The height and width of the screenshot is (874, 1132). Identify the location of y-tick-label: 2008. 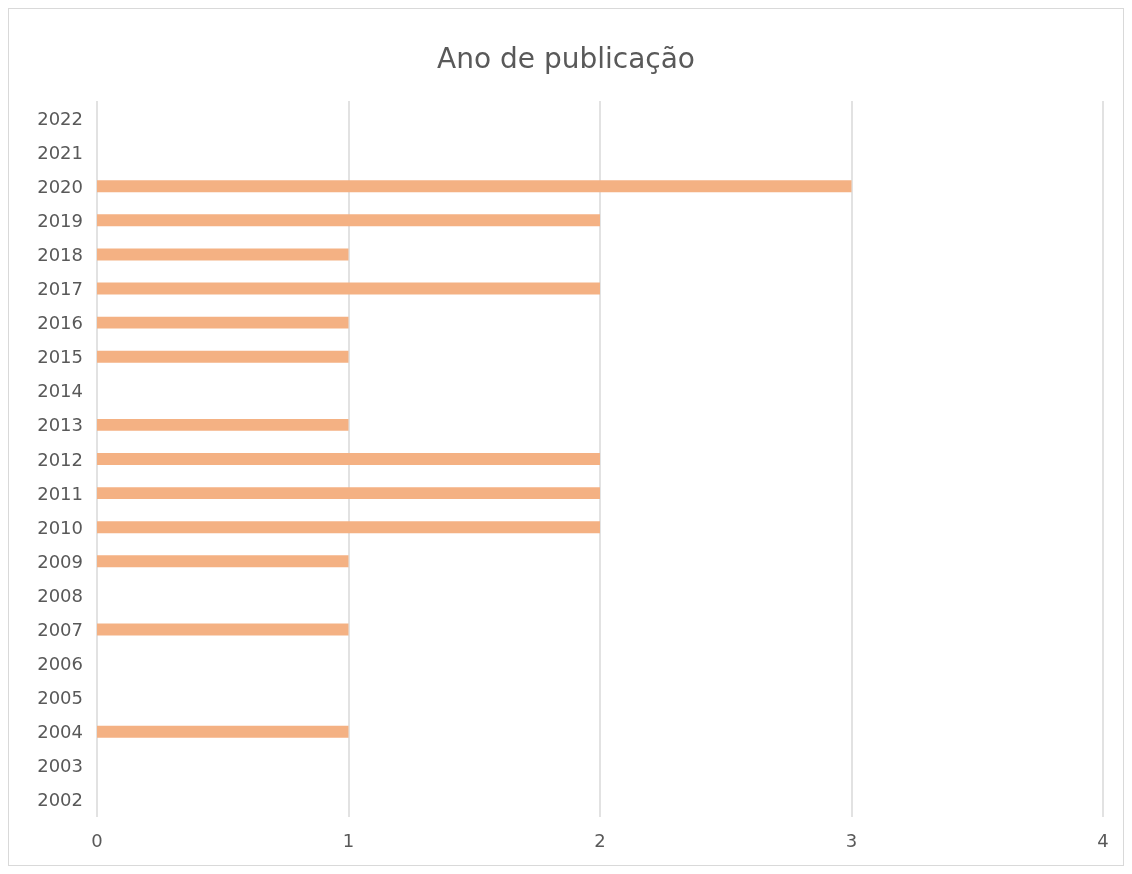
(60, 595).